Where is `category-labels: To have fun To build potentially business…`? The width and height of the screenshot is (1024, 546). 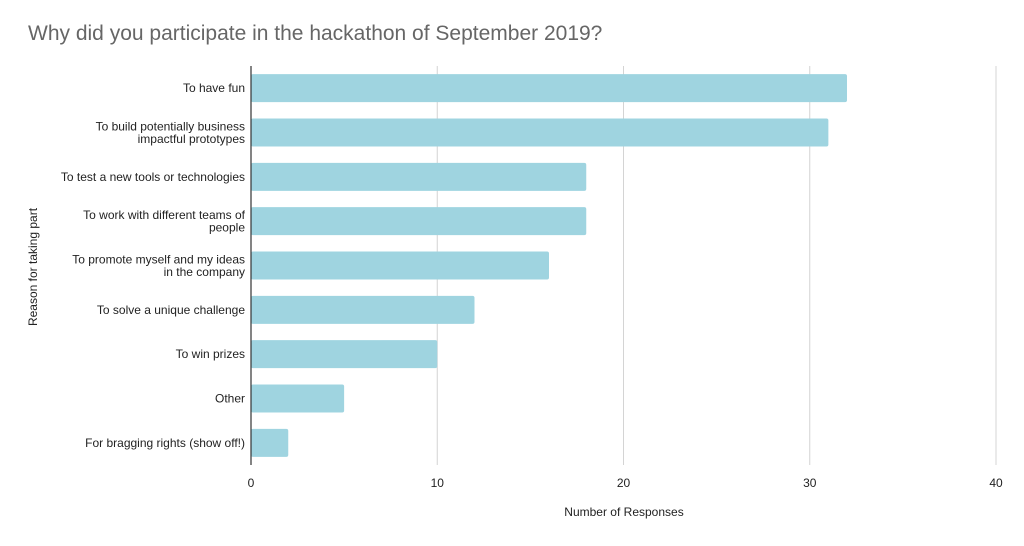
category-labels: To have fun To build potentially business… is located at coordinates (153, 265).